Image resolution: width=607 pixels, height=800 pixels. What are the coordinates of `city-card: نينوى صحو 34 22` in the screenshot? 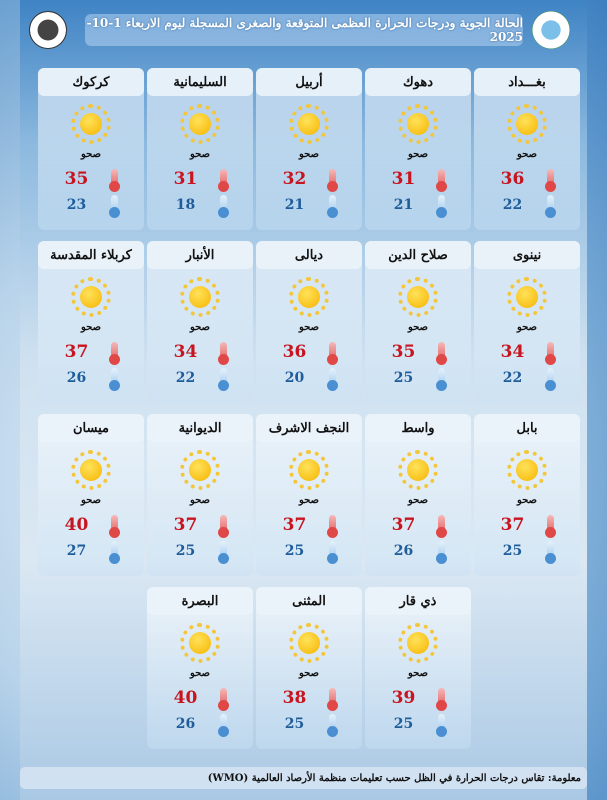 It's located at (527, 322).